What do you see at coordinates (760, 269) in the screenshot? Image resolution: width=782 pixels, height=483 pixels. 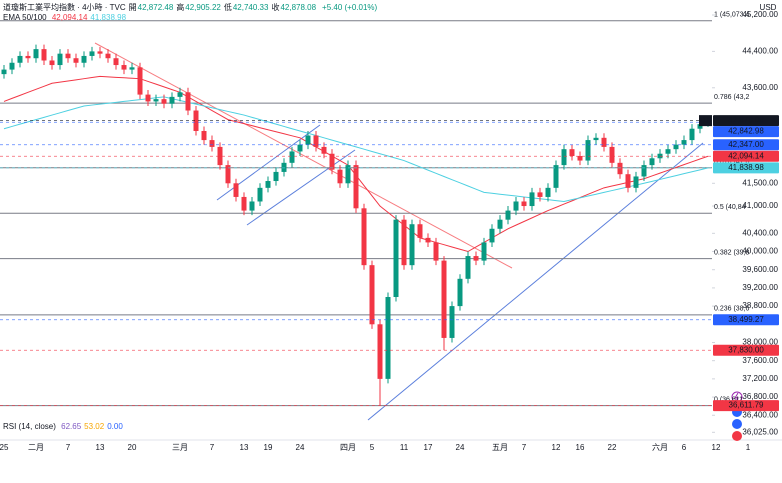 I see `y-tick-label: 39,600.00` at bounding box center [760, 269].